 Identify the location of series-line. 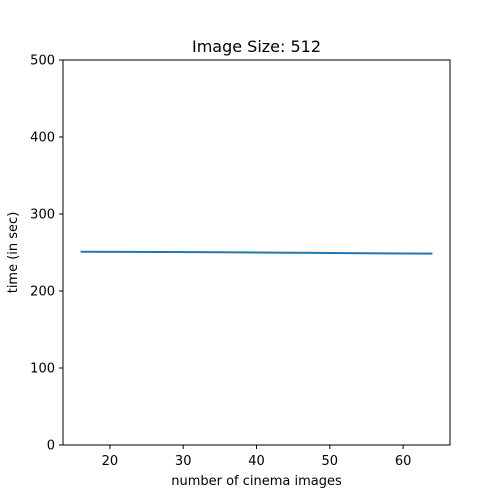
(256, 252).